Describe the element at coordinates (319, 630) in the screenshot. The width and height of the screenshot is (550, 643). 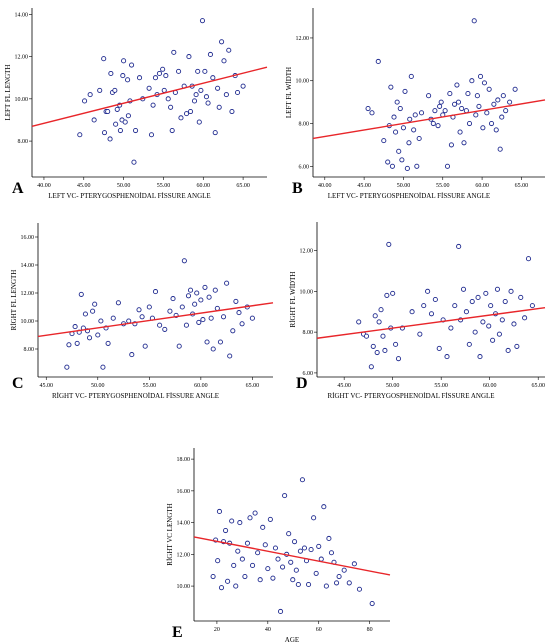
I see `x-tick-label: 60` at that location.